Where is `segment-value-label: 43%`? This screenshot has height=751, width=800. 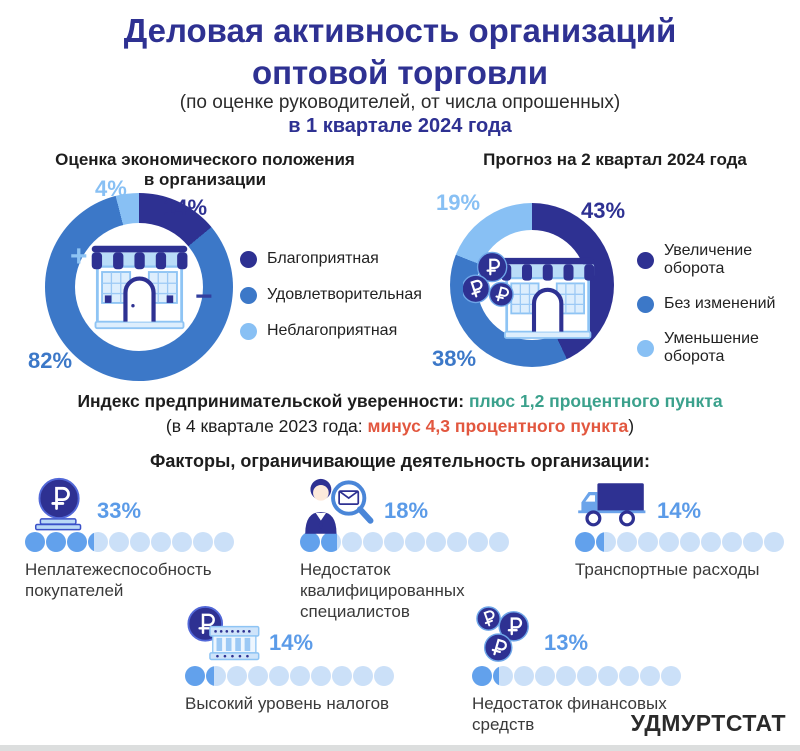
segment-value-label: 43% is located at coordinates (603, 210).